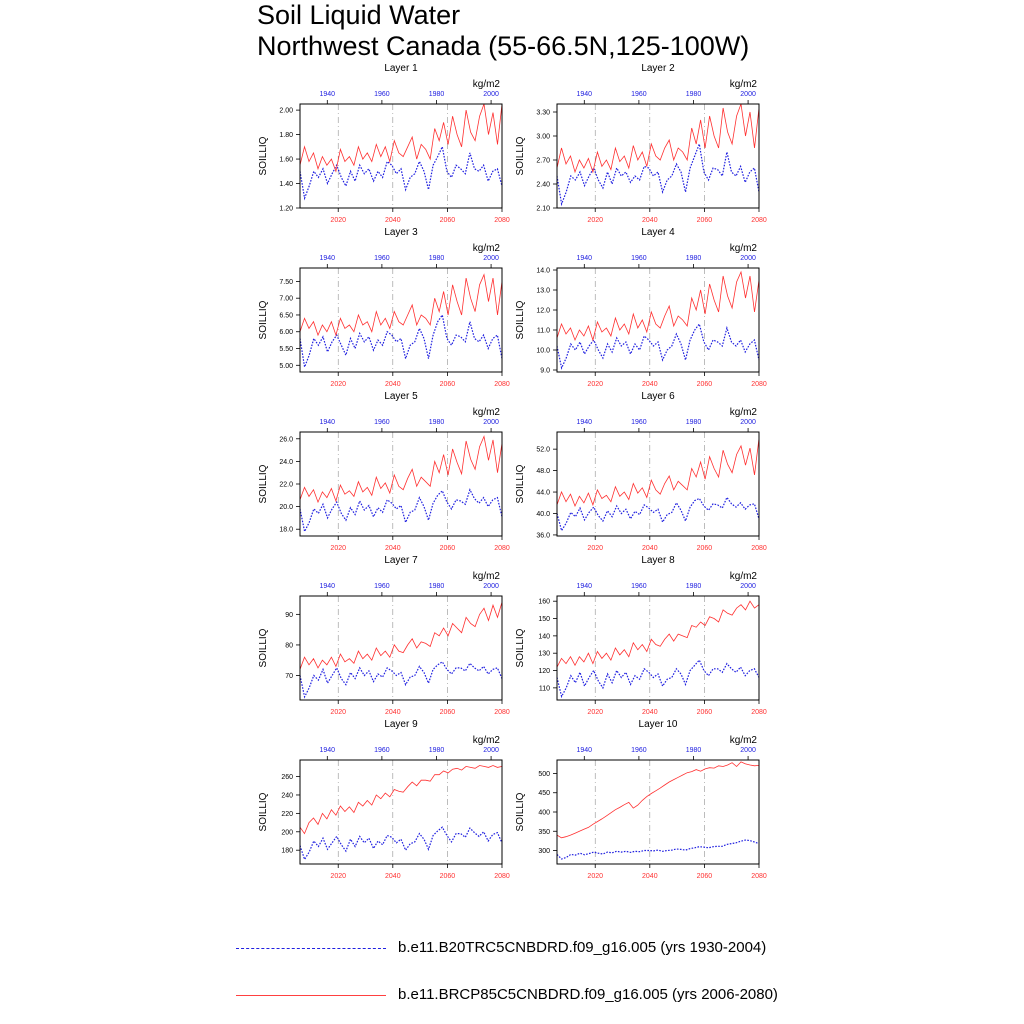 This screenshot has height=1024, width=1024. I want to click on plot-frame, so click(658, 812).